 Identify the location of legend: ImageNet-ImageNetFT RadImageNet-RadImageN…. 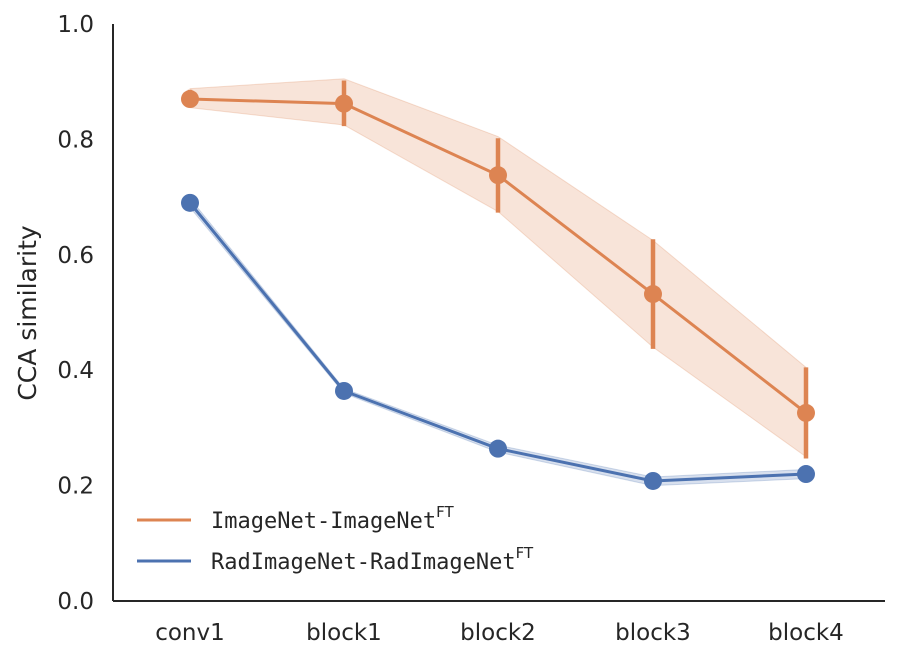
(335, 539).